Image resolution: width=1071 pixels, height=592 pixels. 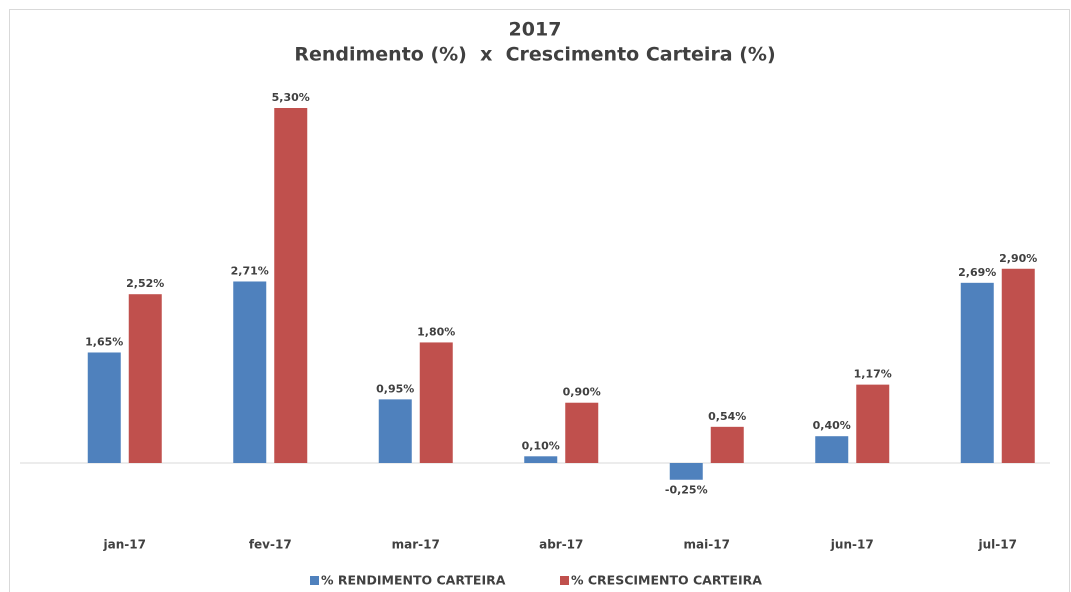 I want to click on chart-title: 2017, so click(x=535, y=30).